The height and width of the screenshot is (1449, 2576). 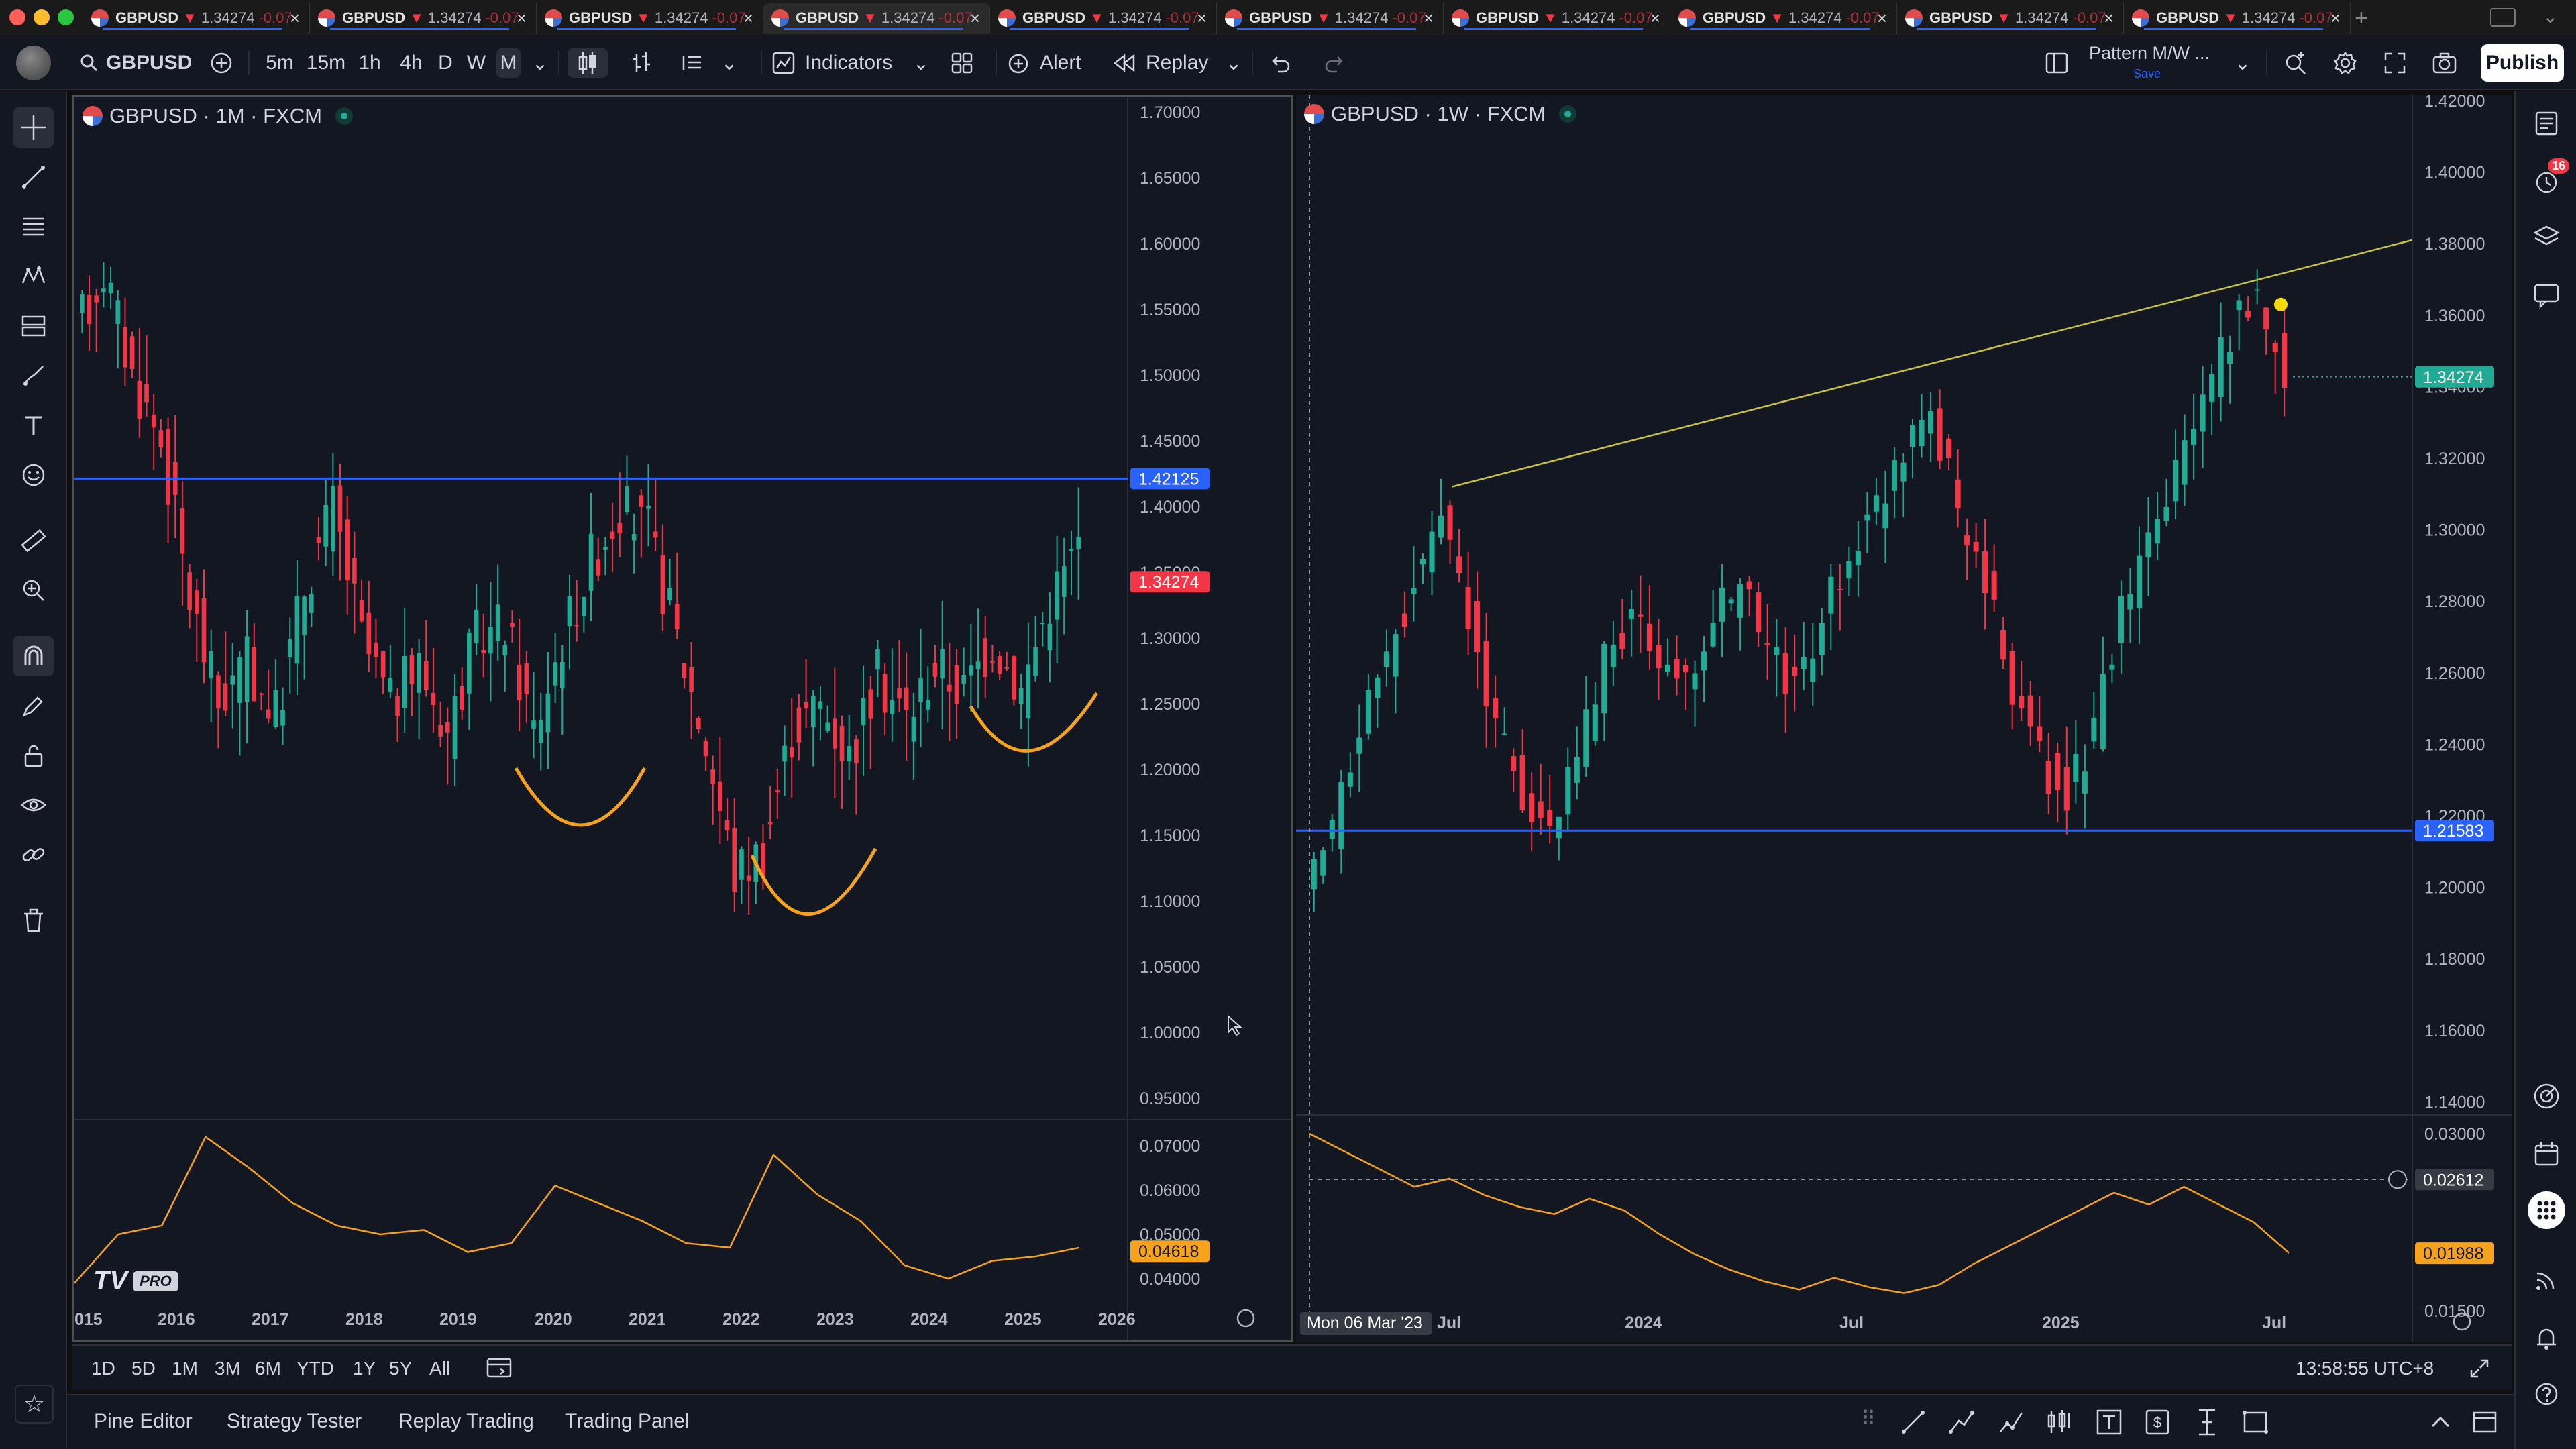 What do you see at coordinates (1162, 63) in the screenshot?
I see `replay-button: Replay` at bounding box center [1162, 63].